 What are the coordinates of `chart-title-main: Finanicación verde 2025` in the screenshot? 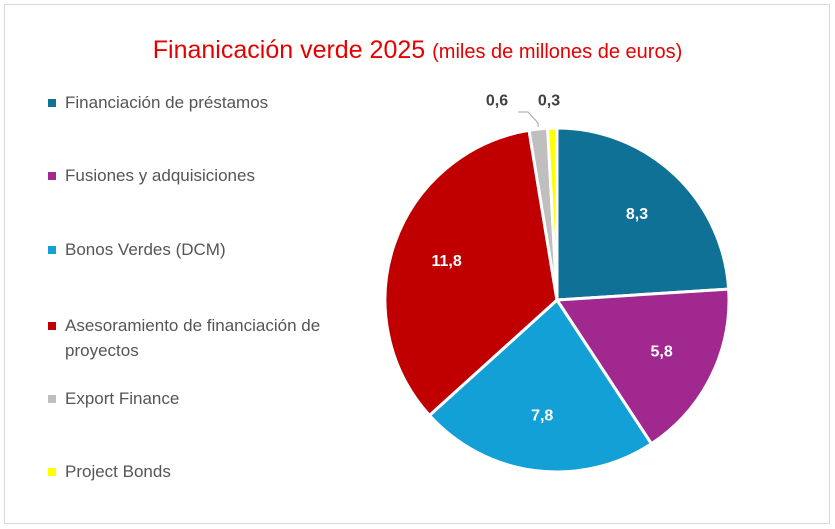 It's located at (289, 50).